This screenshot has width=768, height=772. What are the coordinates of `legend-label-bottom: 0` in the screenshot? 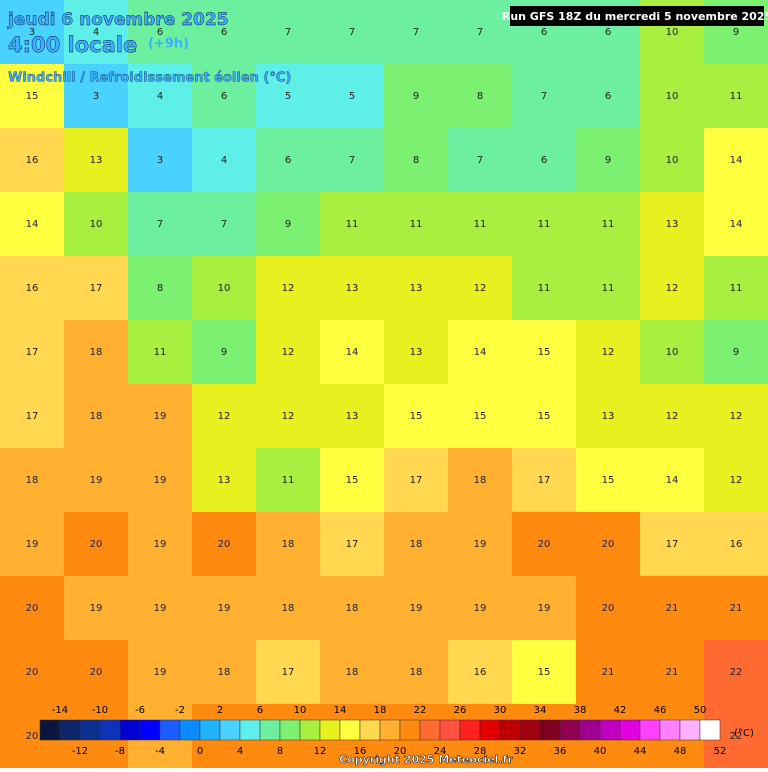 It's located at (200, 751).